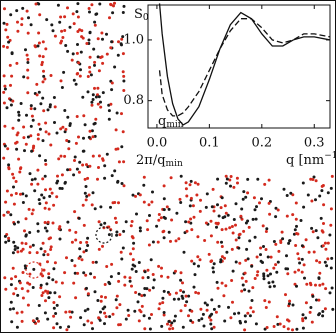  What do you see at coordinates (133, 100) in the screenshot?
I see `y-tick-label: 0.8` at bounding box center [133, 100].